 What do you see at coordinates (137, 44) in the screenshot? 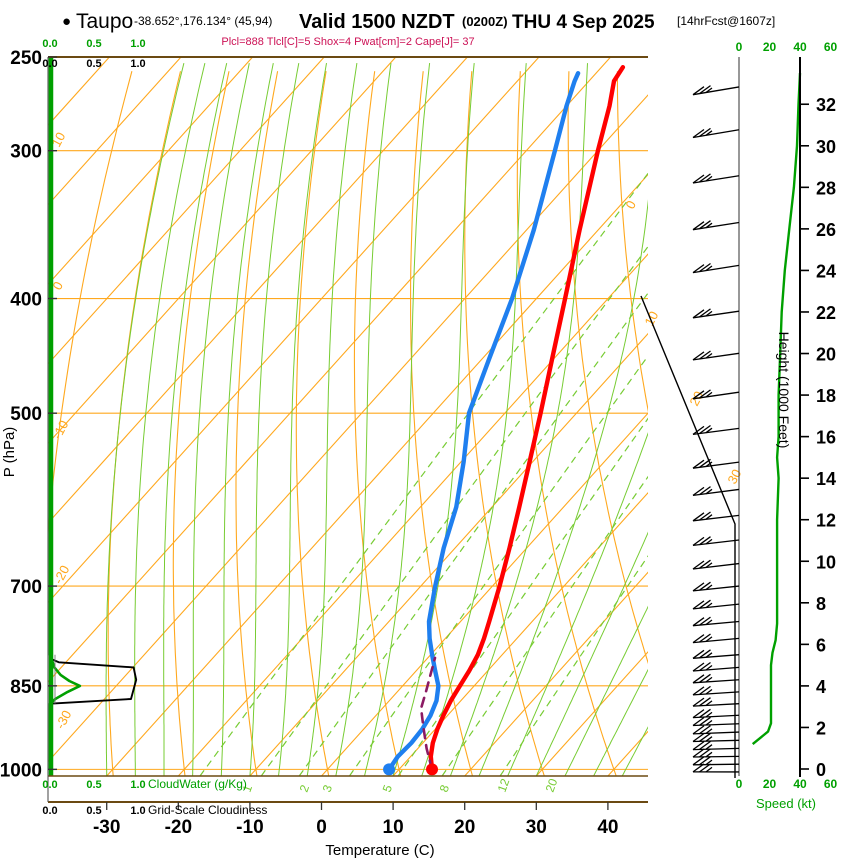
I see `cloudwater-tick-top: 1.0` at bounding box center [137, 44].